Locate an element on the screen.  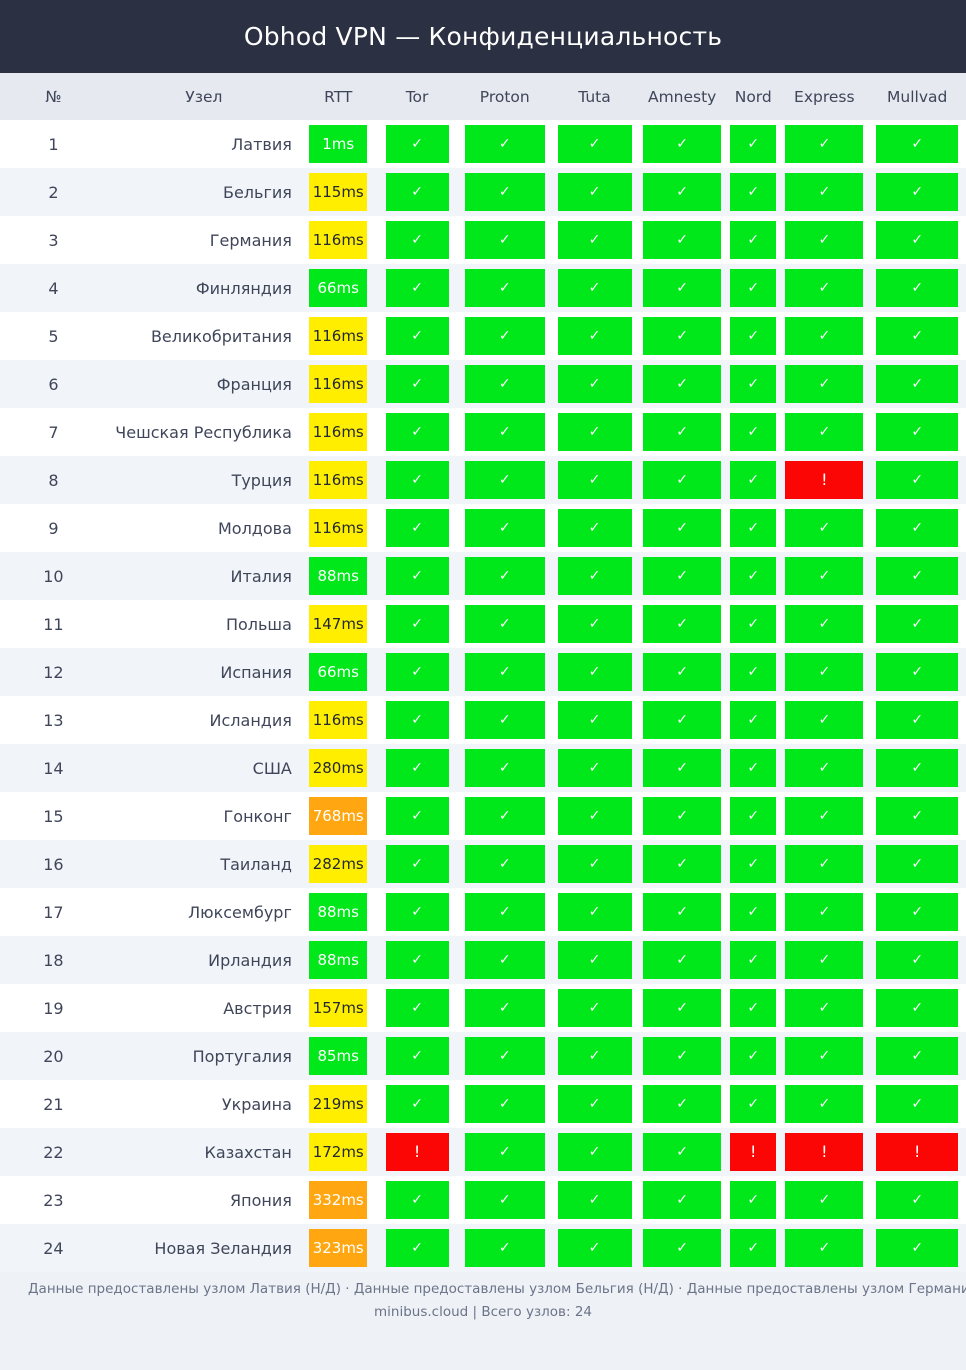
cell-node-name: Финляндия is located at coordinates (243, 288).